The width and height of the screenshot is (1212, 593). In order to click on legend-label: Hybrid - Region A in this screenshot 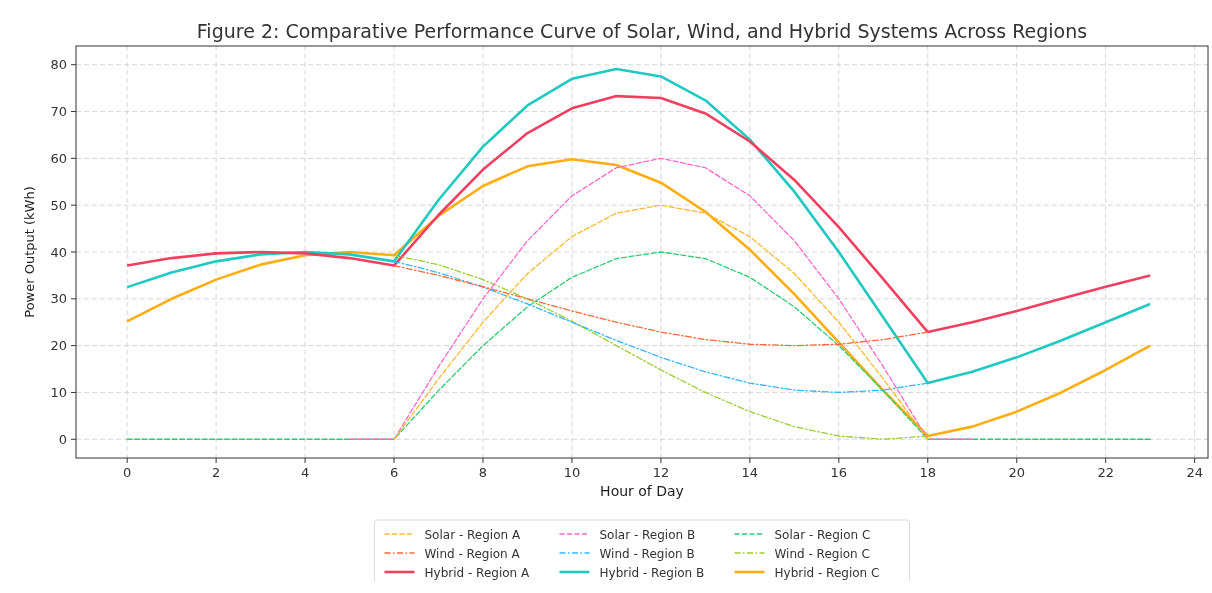, I will do `click(477, 572)`.